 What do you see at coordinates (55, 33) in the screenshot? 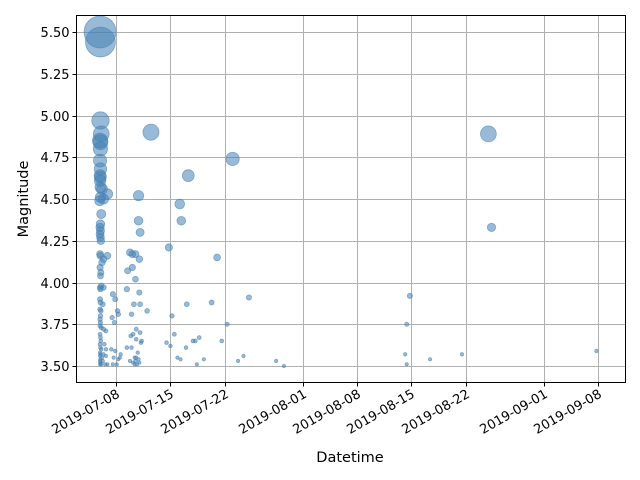
I see `y-tick-label: 5.50` at bounding box center [55, 33].